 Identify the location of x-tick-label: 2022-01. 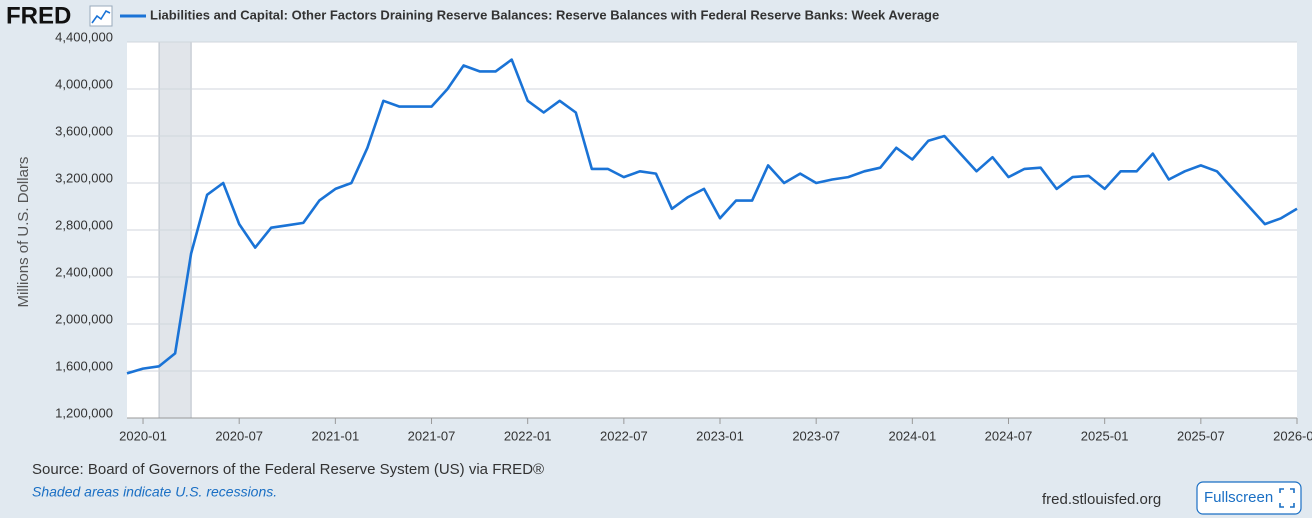
(528, 435).